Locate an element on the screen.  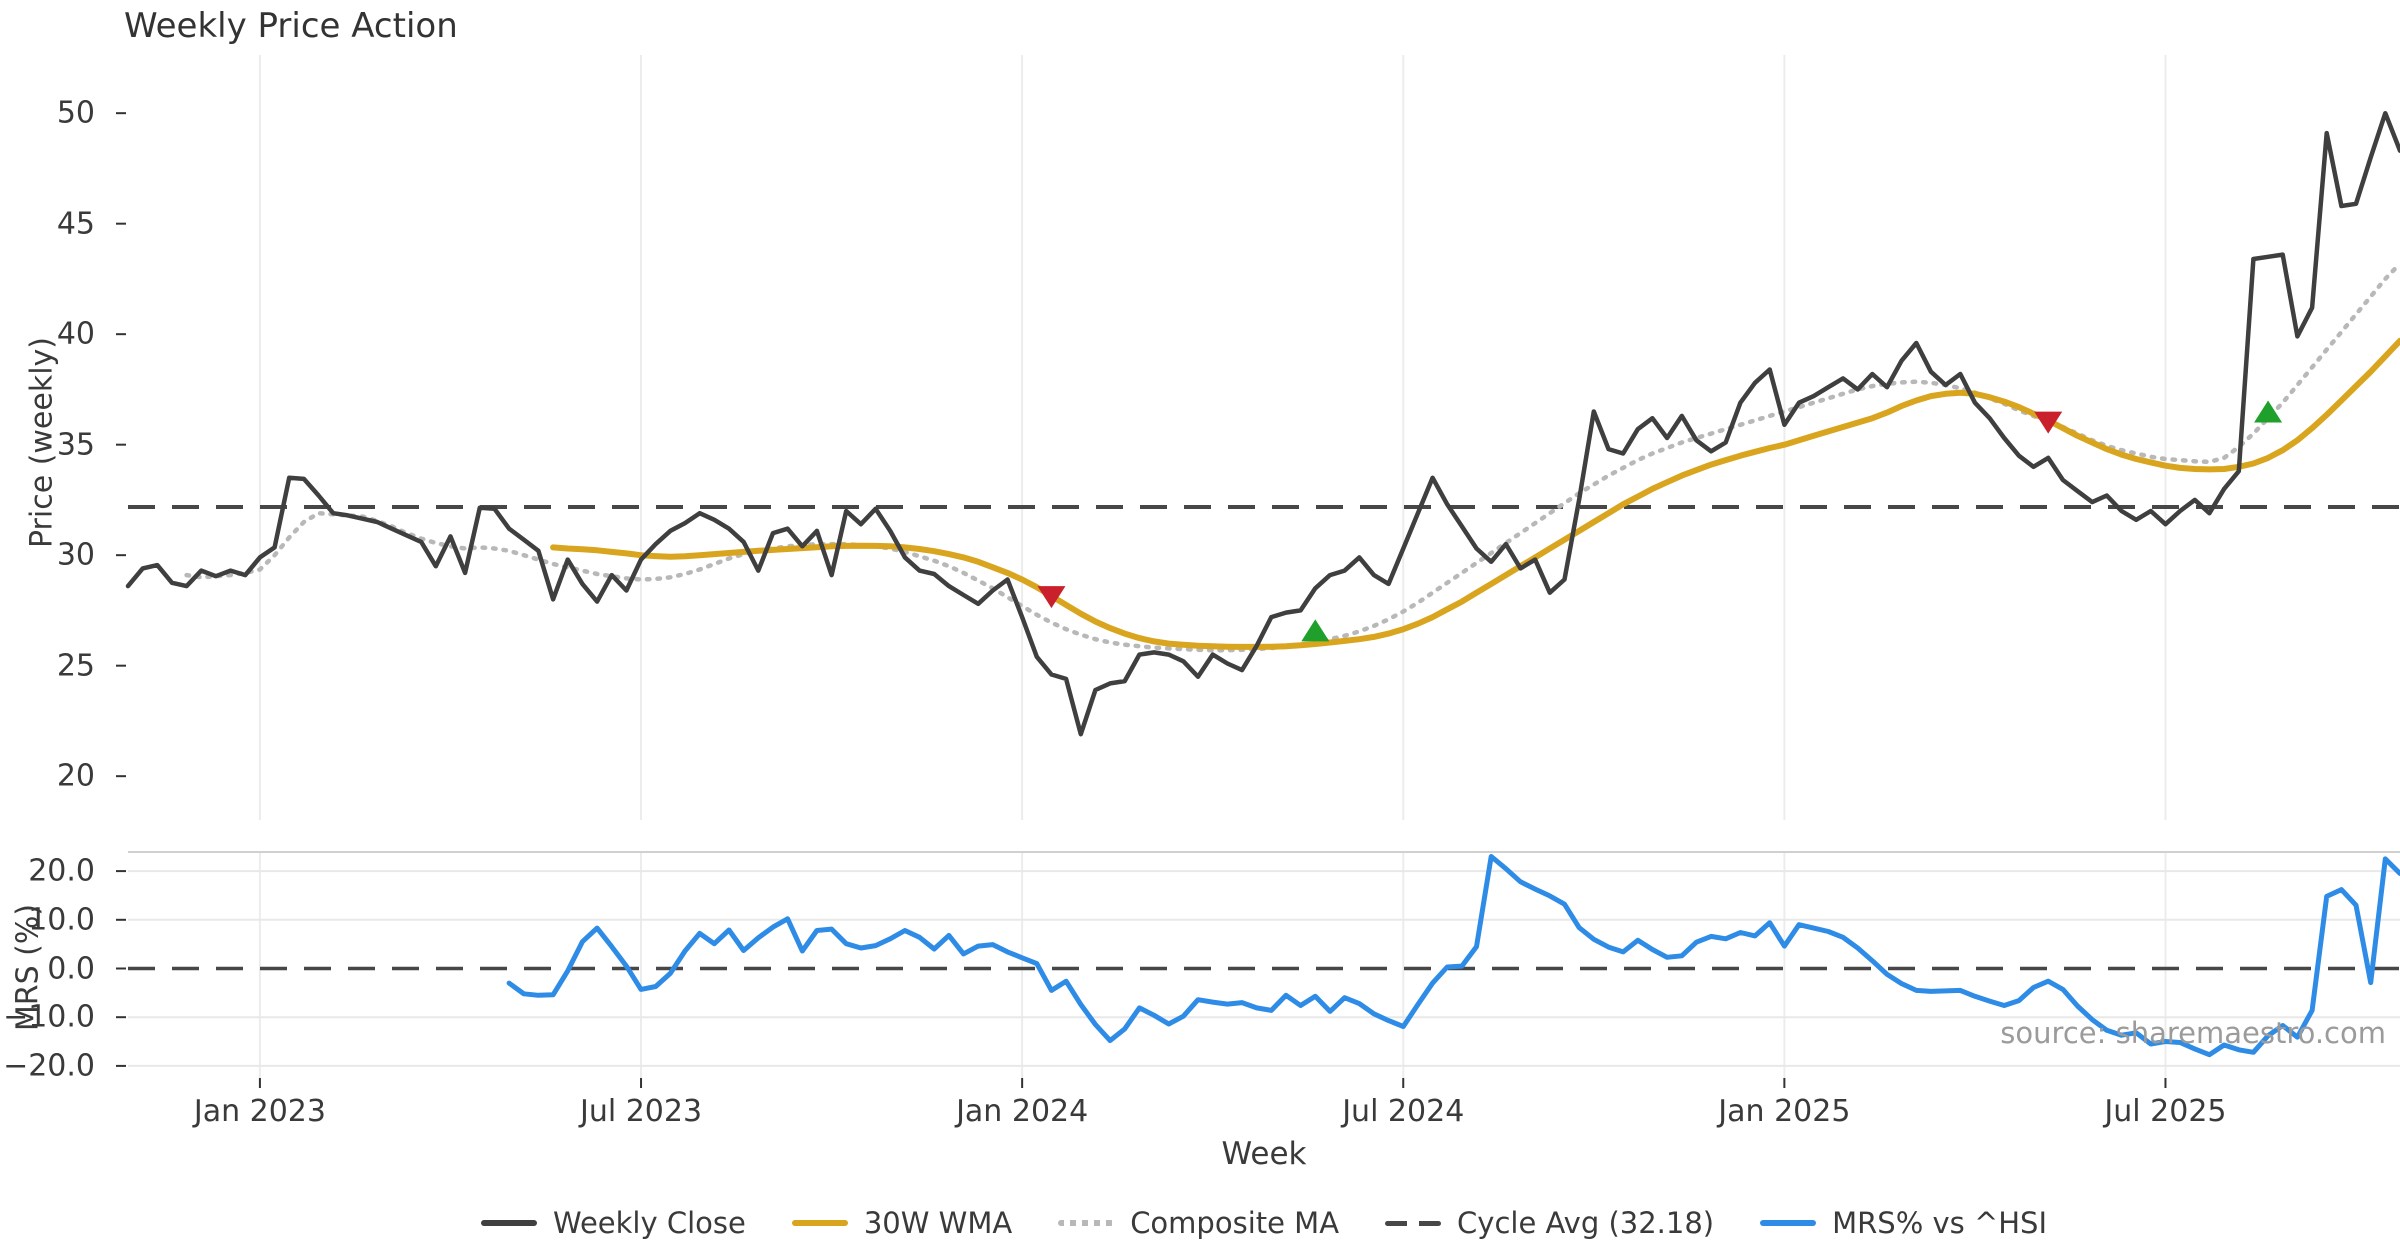
legend-label: Composite MA is located at coordinates (1235, 1223).